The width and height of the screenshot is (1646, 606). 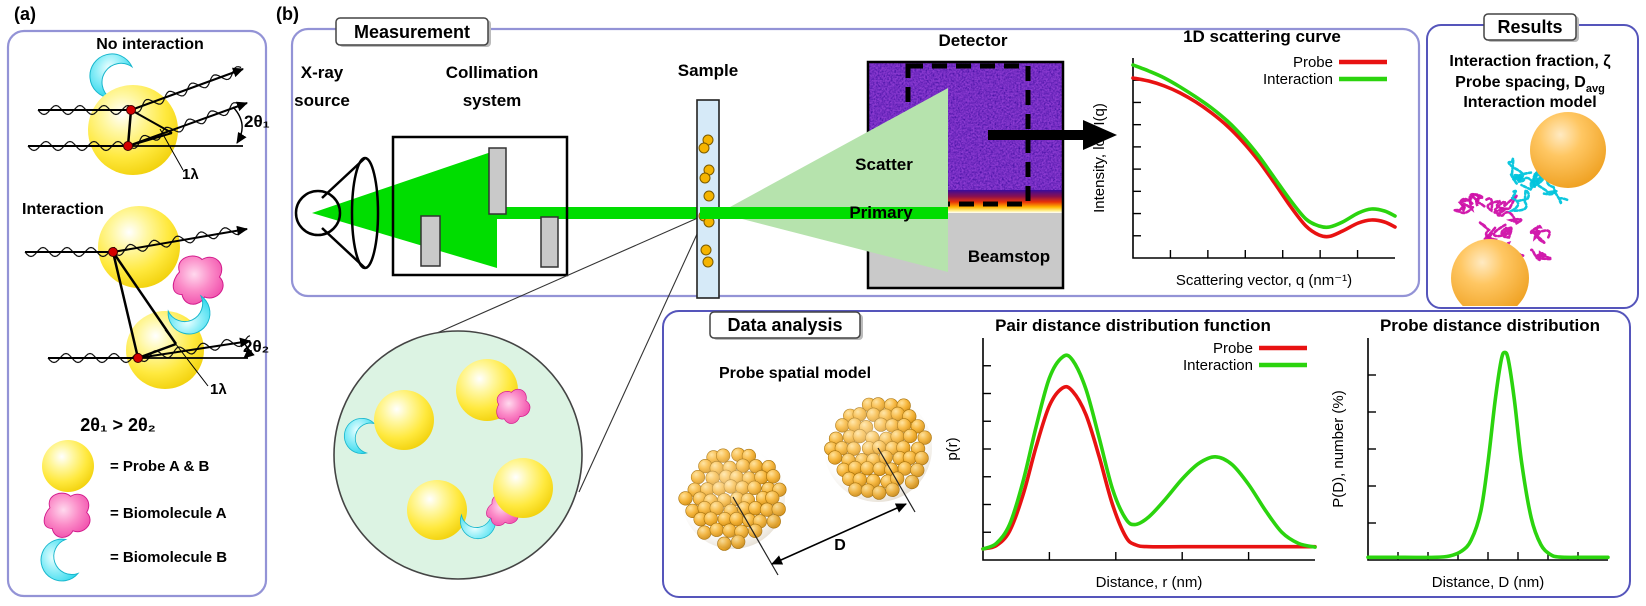 What do you see at coordinates (1099, 158) in the screenshot?
I see `chart-ylabel: Intensity, log I(q)` at bounding box center [1099, 158].